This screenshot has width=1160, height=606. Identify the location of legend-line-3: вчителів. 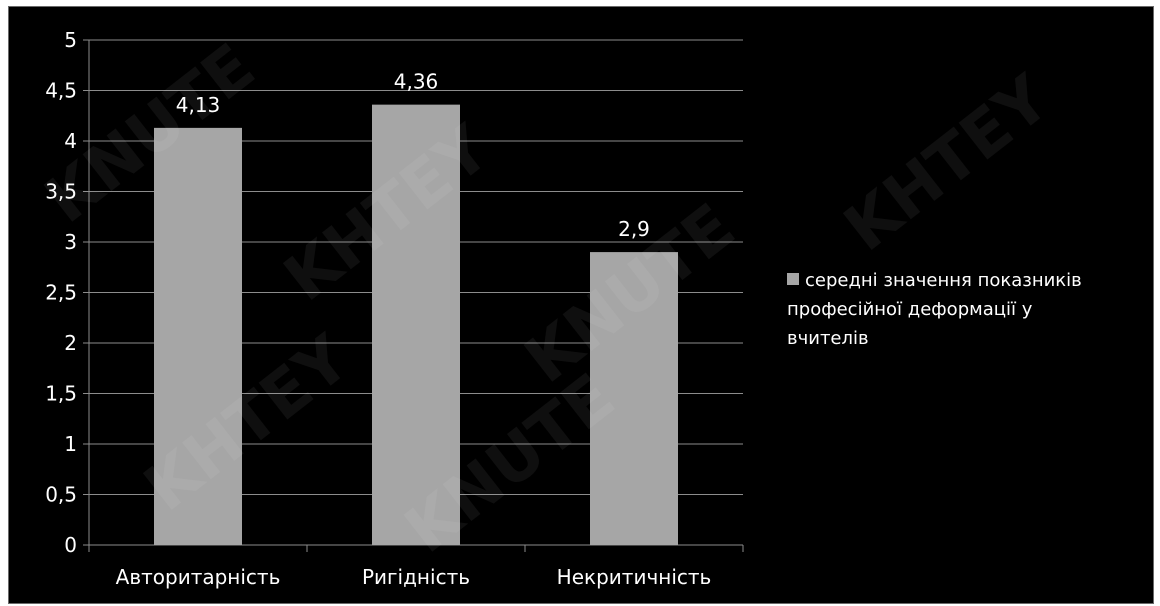
(828, 338).